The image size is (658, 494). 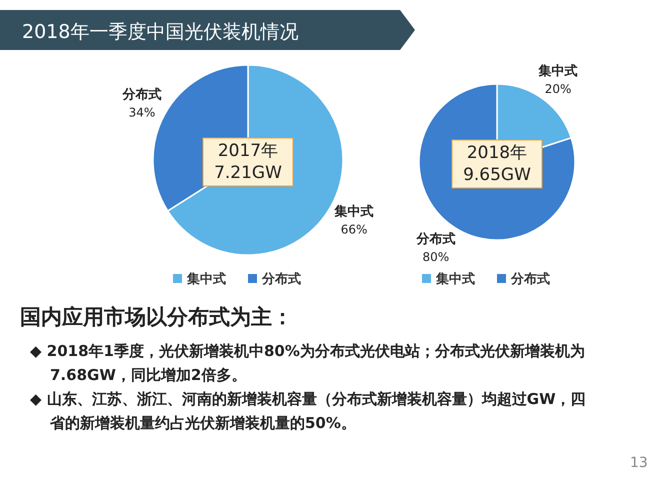 I want to click on text: 2017年 7.21GW, so click(x=248, y=162).